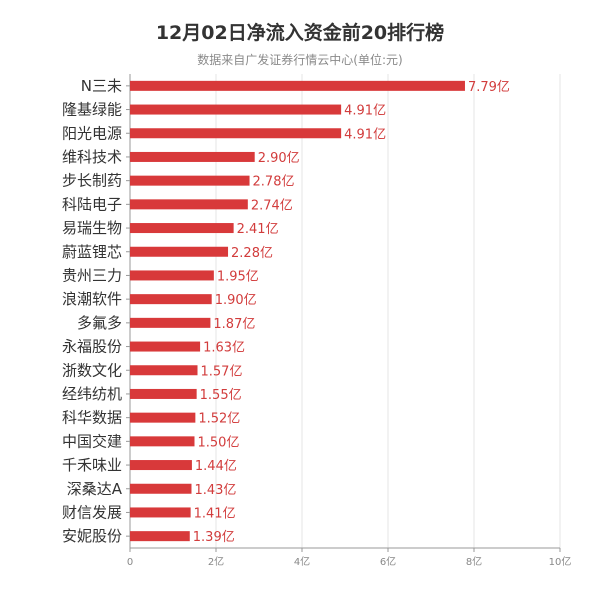 This screenshot has height=600, width=600. What do you see at coordinates (92, 157) in the screenshot?
I see `category-label: 维科技术` at bounding box center [92, 157].